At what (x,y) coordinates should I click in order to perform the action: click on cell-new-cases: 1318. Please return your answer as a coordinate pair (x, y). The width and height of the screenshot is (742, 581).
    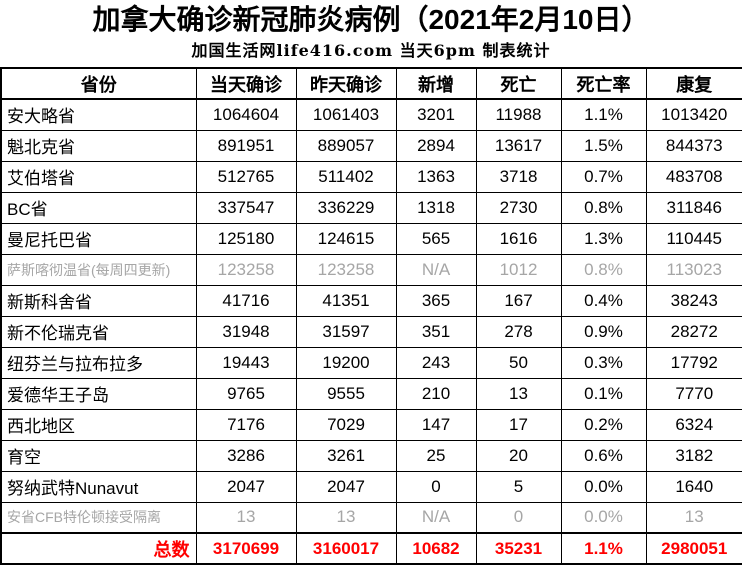
    Looking at the image, I should click on (436, 207).